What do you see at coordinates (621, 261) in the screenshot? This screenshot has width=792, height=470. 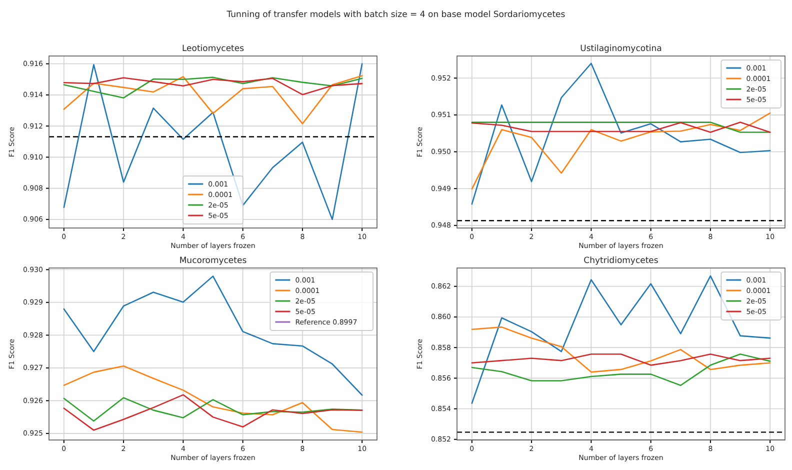 I see `chart-title: Chytridiomycetes` at bounding box center [621, 261].